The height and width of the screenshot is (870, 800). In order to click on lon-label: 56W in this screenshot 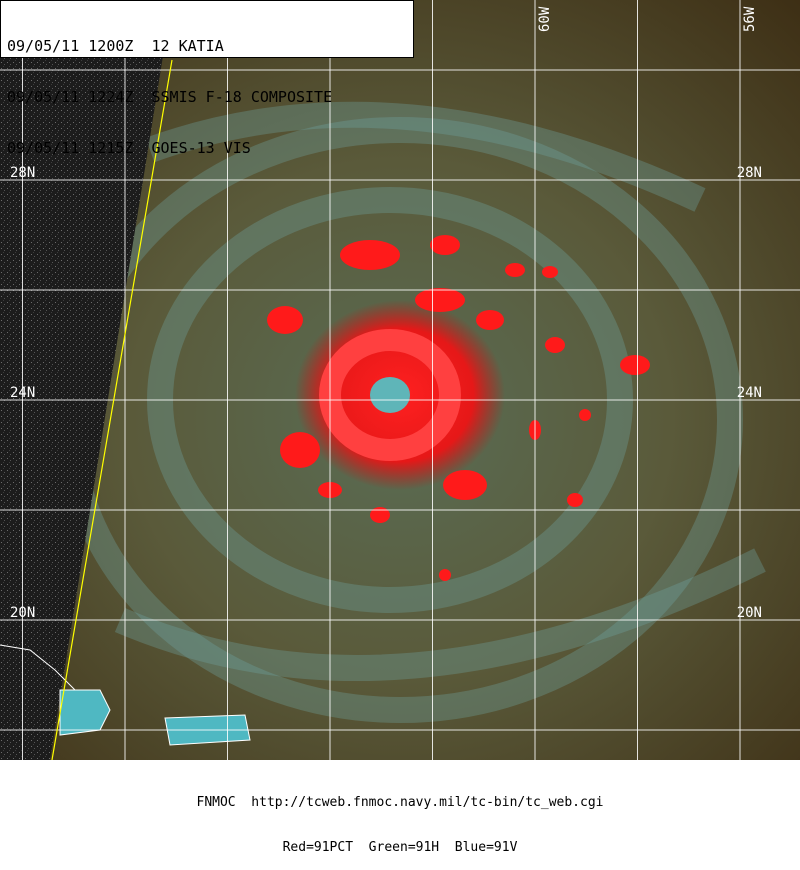, I will do `click(750, 19)`.